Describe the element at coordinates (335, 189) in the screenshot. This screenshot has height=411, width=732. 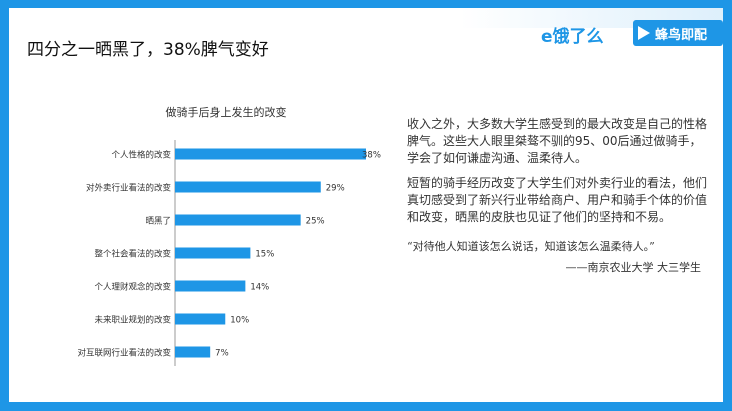
I see `value-label: 29%` at that location.